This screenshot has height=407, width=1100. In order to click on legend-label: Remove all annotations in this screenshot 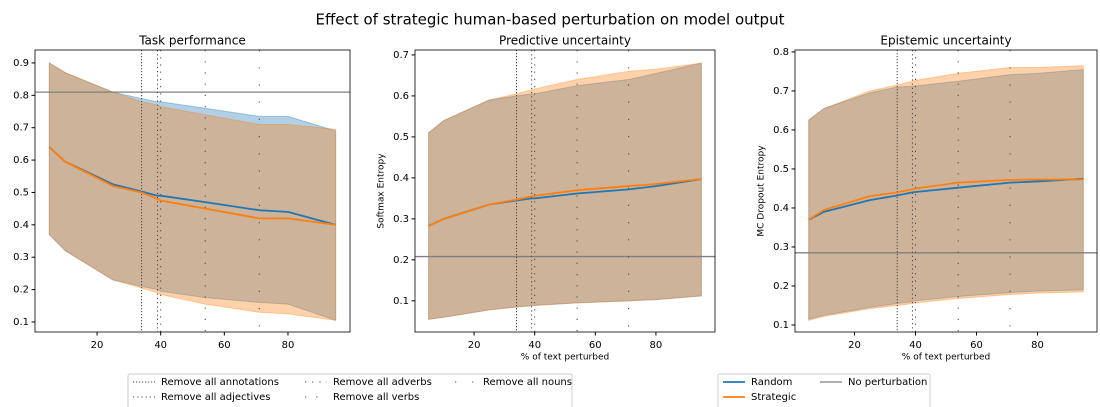, I will do `click(220, 382)`.